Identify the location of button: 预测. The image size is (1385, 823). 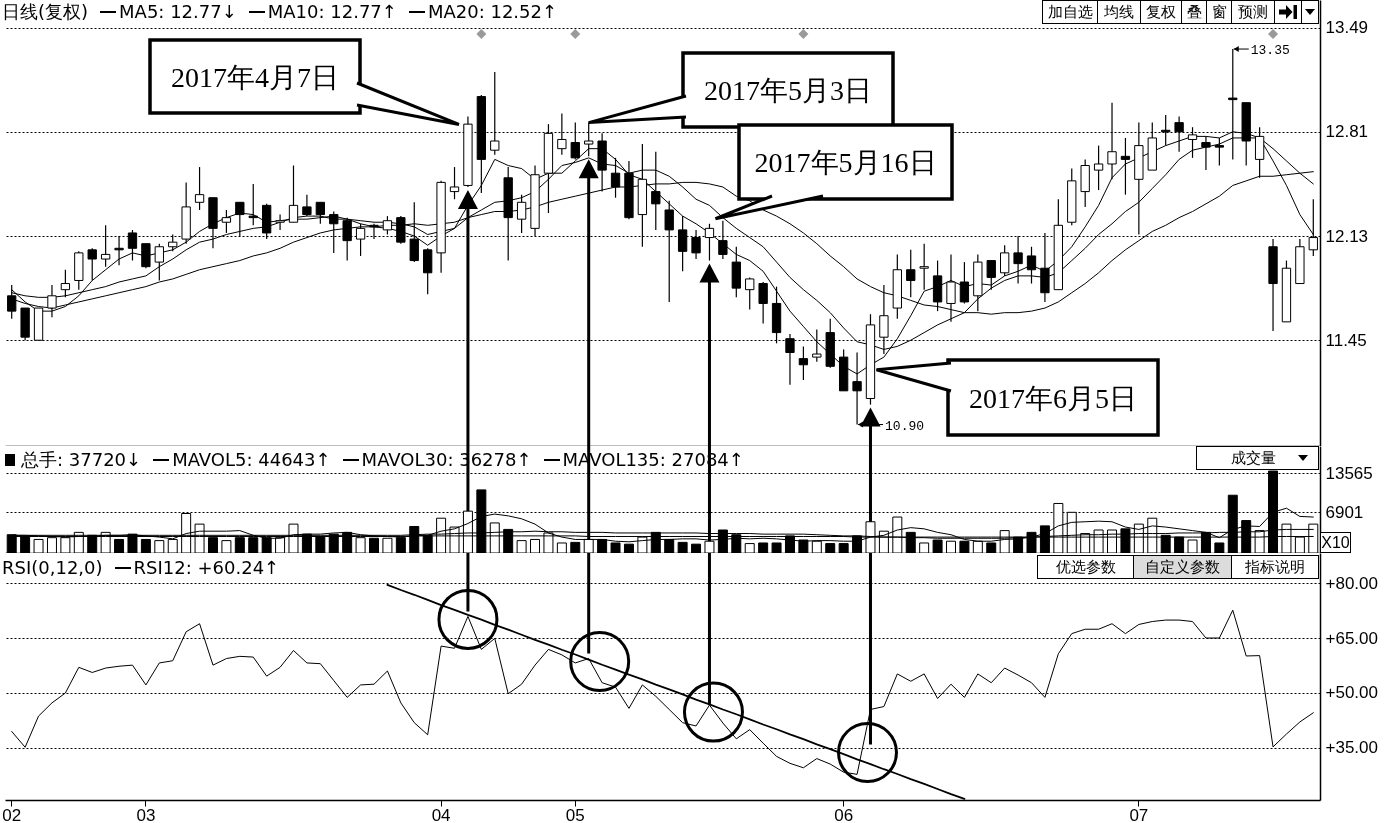
(1253, 12).